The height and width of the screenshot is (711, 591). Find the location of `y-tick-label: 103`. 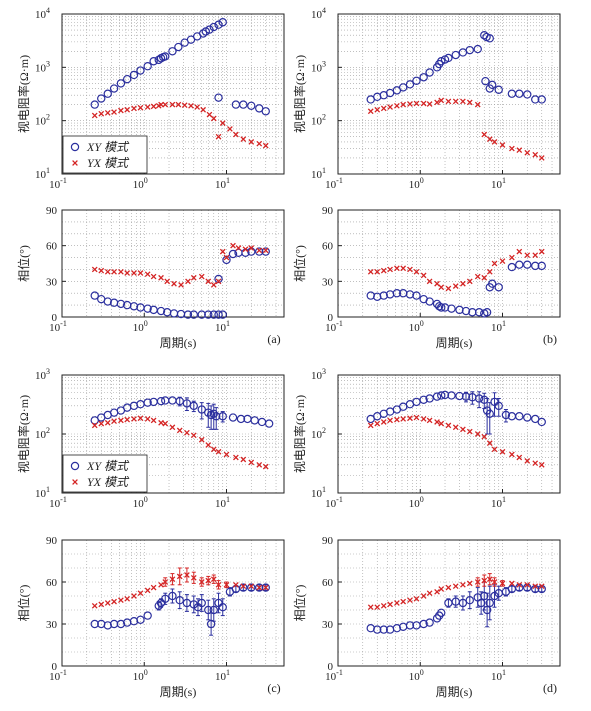

y-tick-label: 103 is located at coordinates (42, 66).